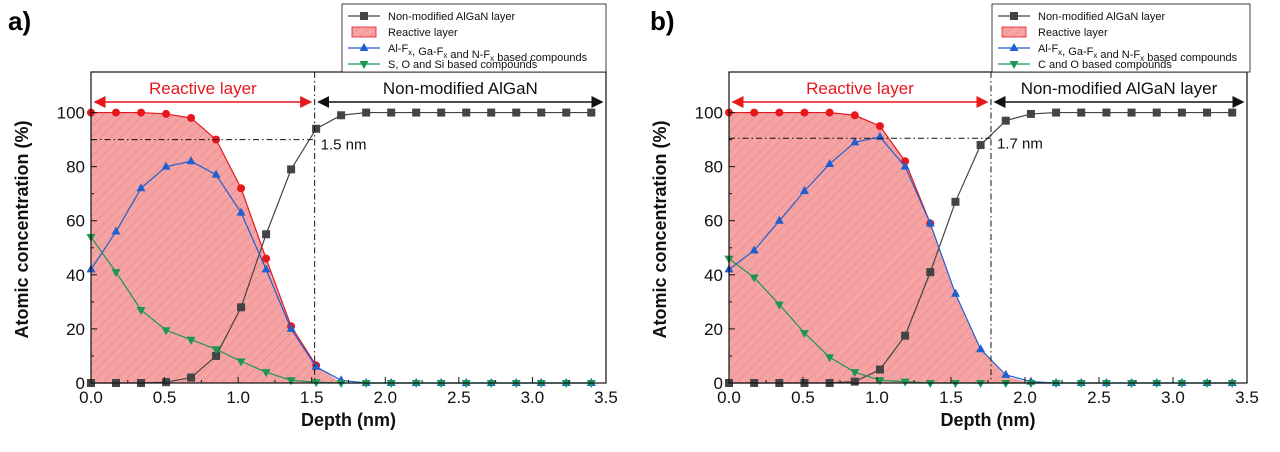 This screenshot has width=1280, height=452. Describe the element at coordinates (1014, 65) in the screenshot. I see `legend-marker` at that location.